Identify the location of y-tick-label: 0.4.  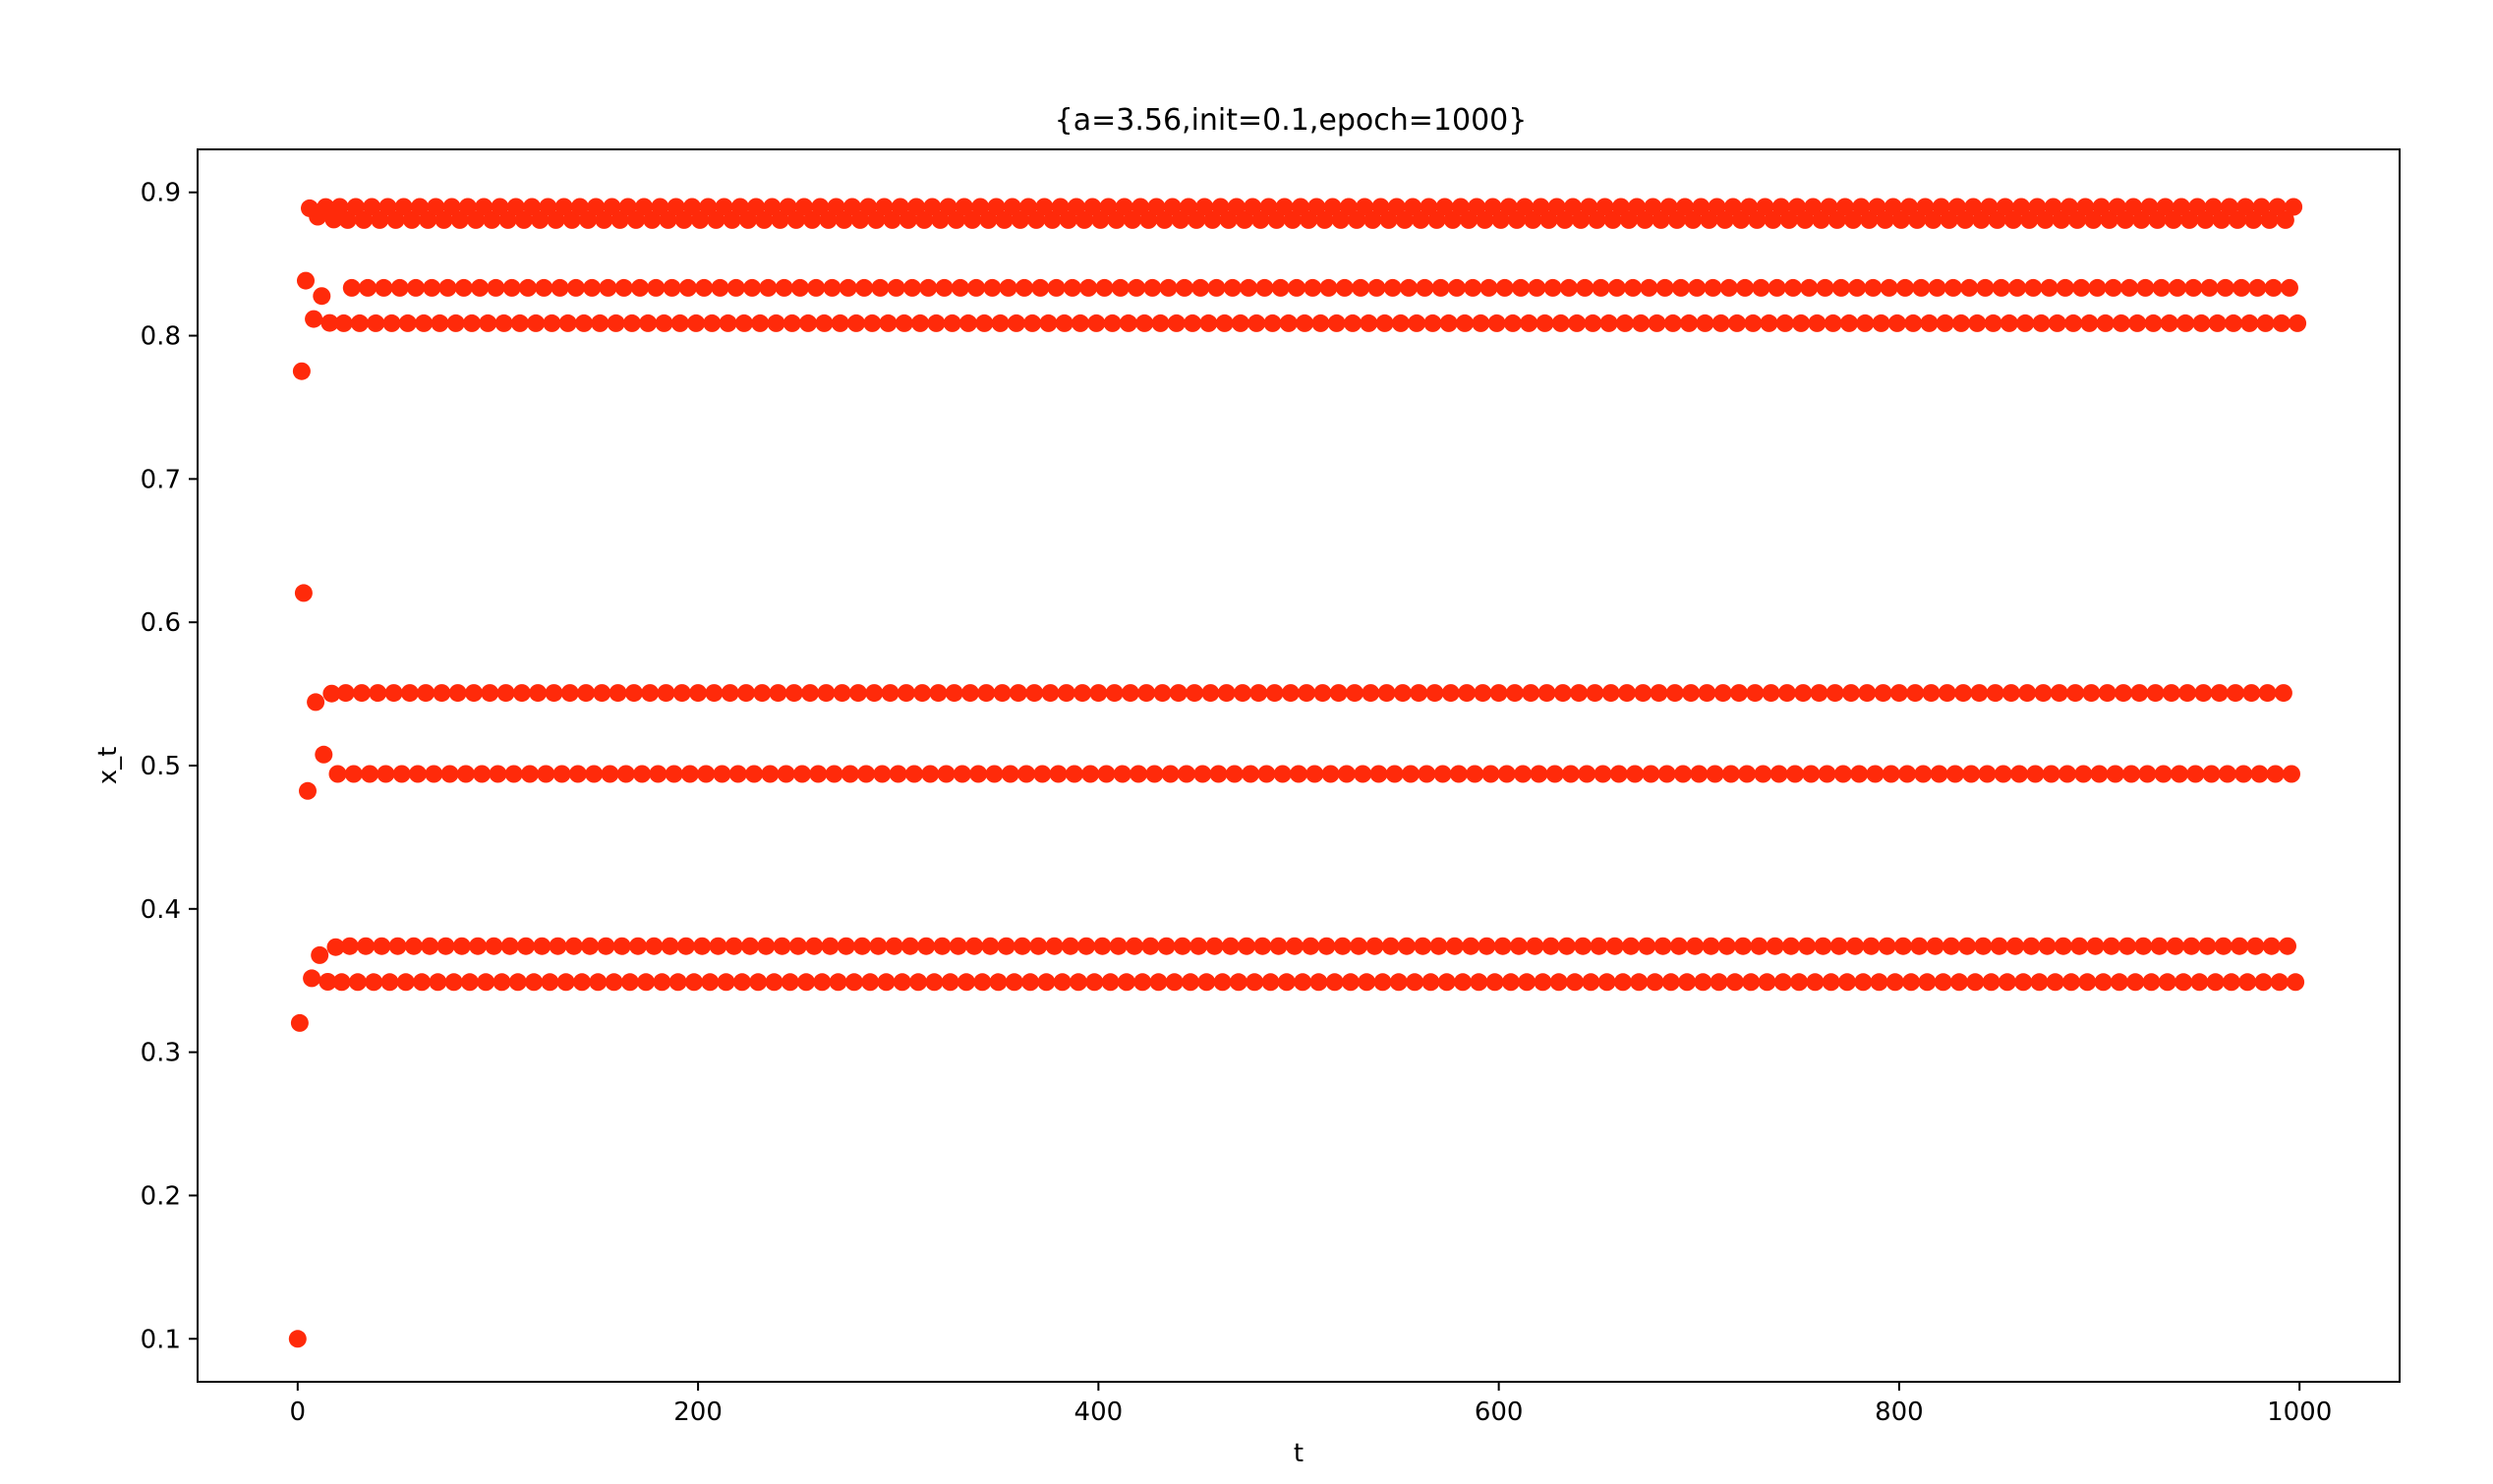
(161, 910).